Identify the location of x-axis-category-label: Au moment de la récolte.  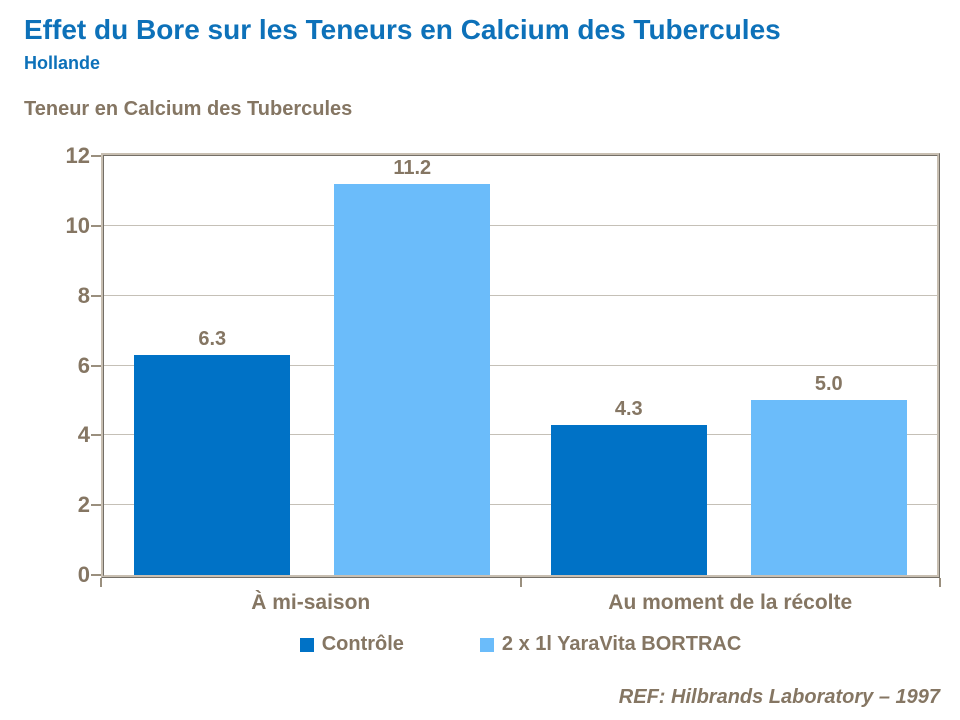
(730, 602).